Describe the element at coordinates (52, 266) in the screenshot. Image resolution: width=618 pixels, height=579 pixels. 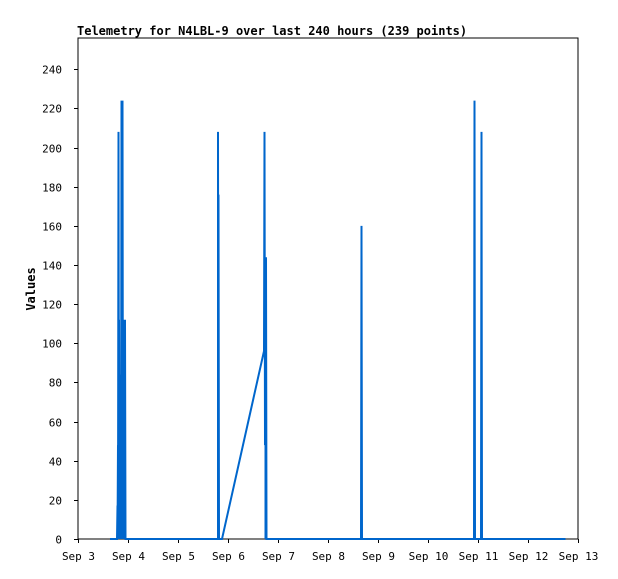
I see `y-tick-label: 140` at that location.